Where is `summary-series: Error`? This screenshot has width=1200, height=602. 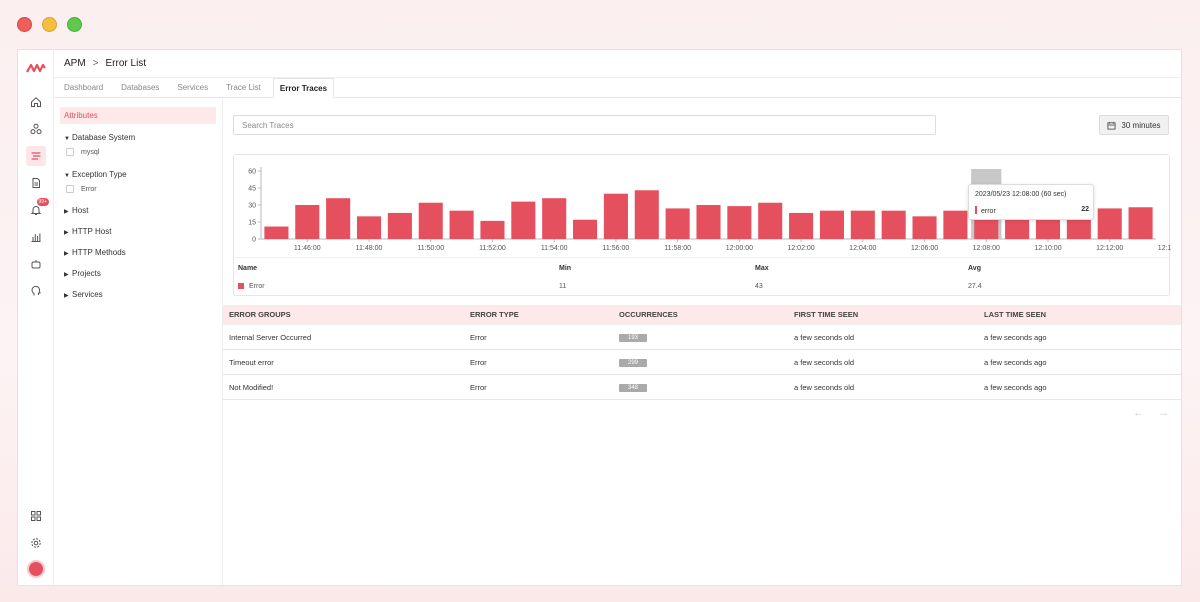 summary-series: Error is located at coordinates (251, 286).